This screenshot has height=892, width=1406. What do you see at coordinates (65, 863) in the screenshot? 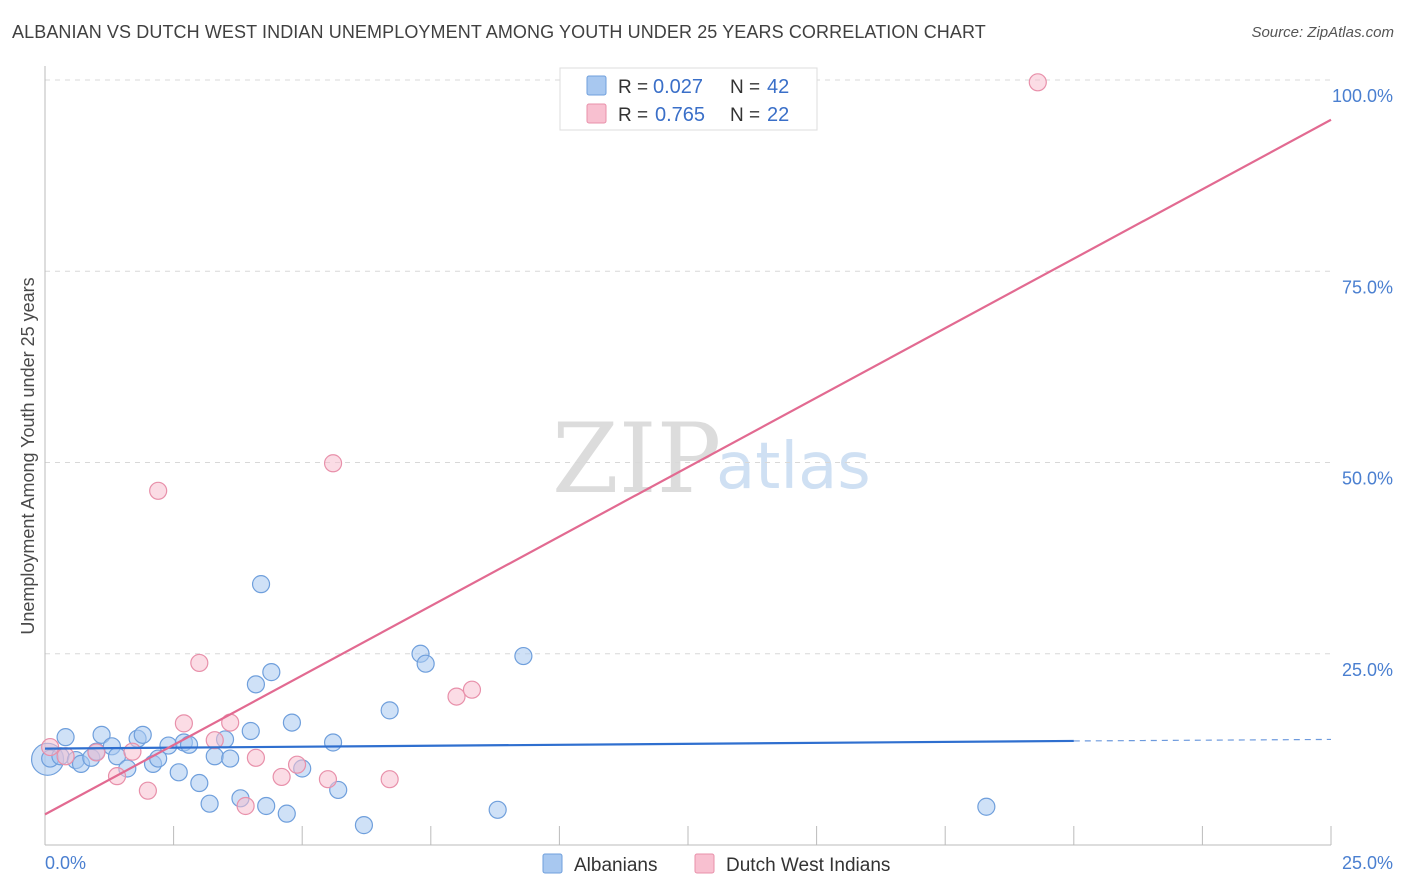
I see `x-tick-label-0: 0.0%` at bounding box center [65, 863].